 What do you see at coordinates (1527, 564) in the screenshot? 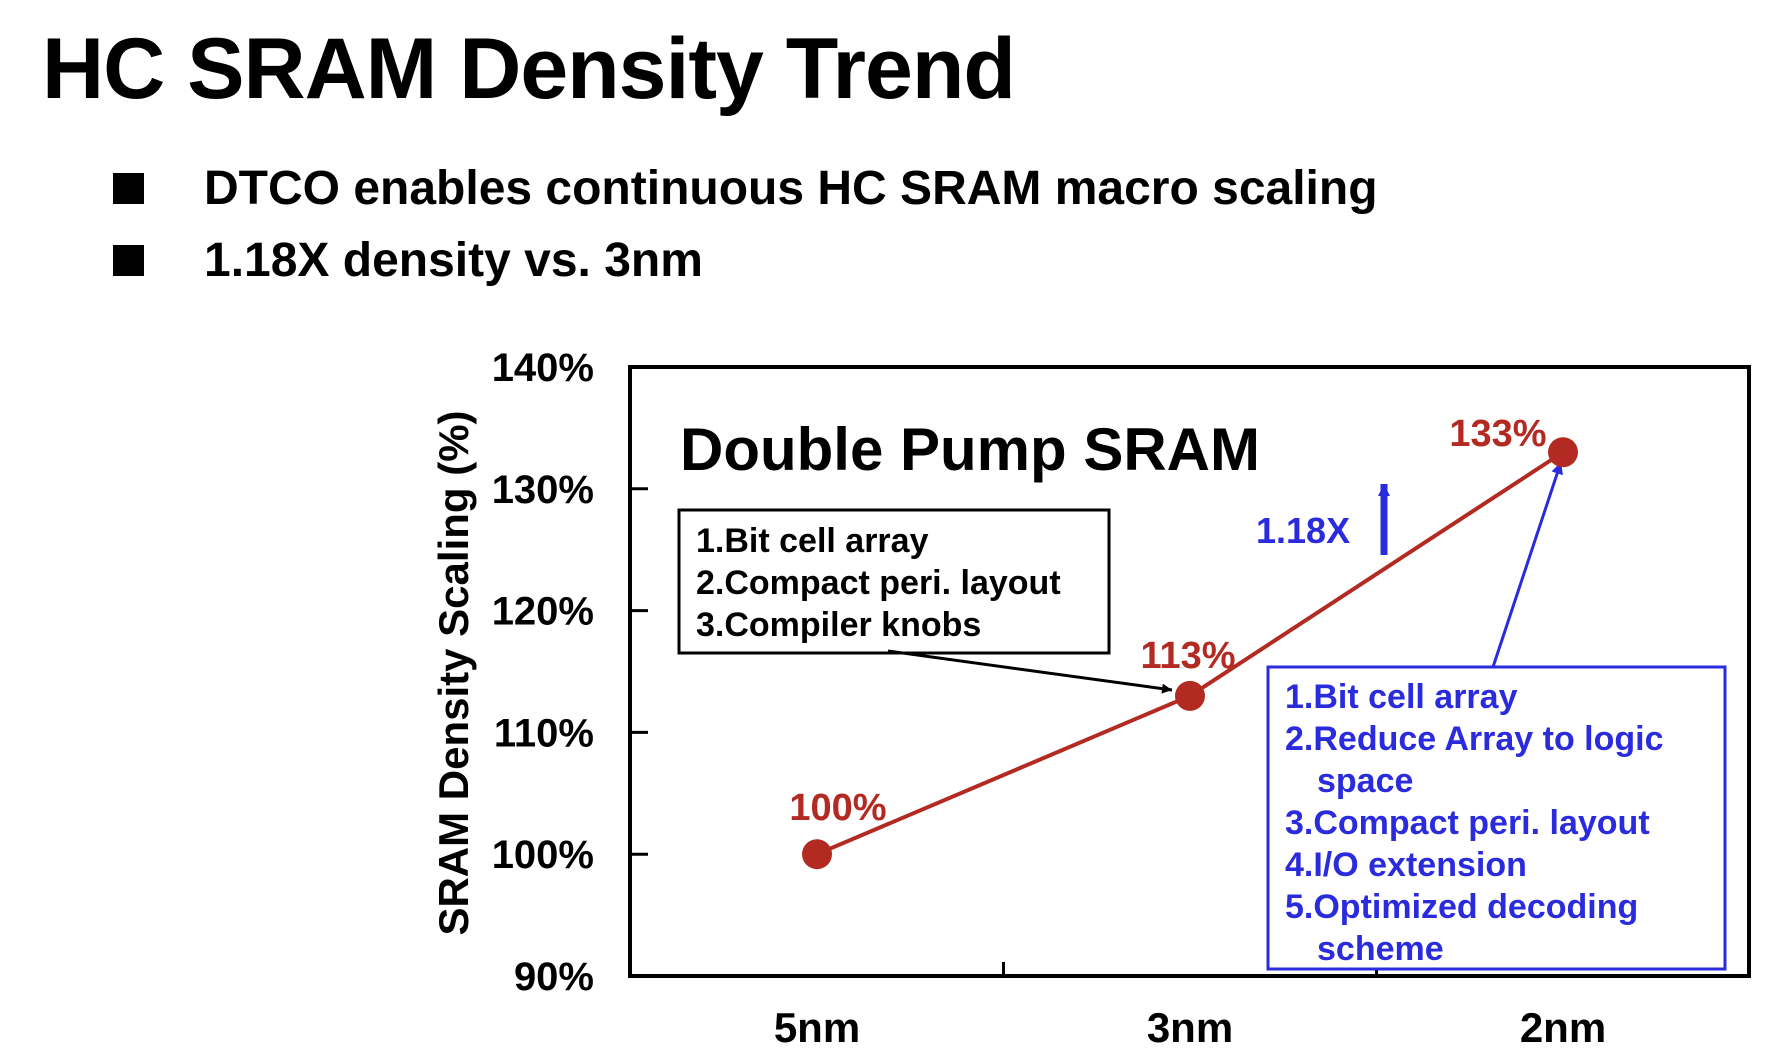
I see `callout-arrow-2nm` at bounding box center [1527, 564].